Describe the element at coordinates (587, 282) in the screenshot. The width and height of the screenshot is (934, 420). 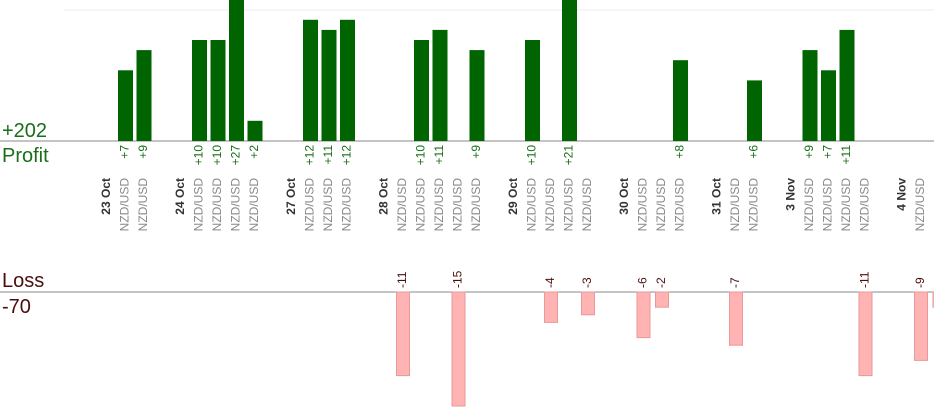
I see `loss-value-label: -3` at that location.